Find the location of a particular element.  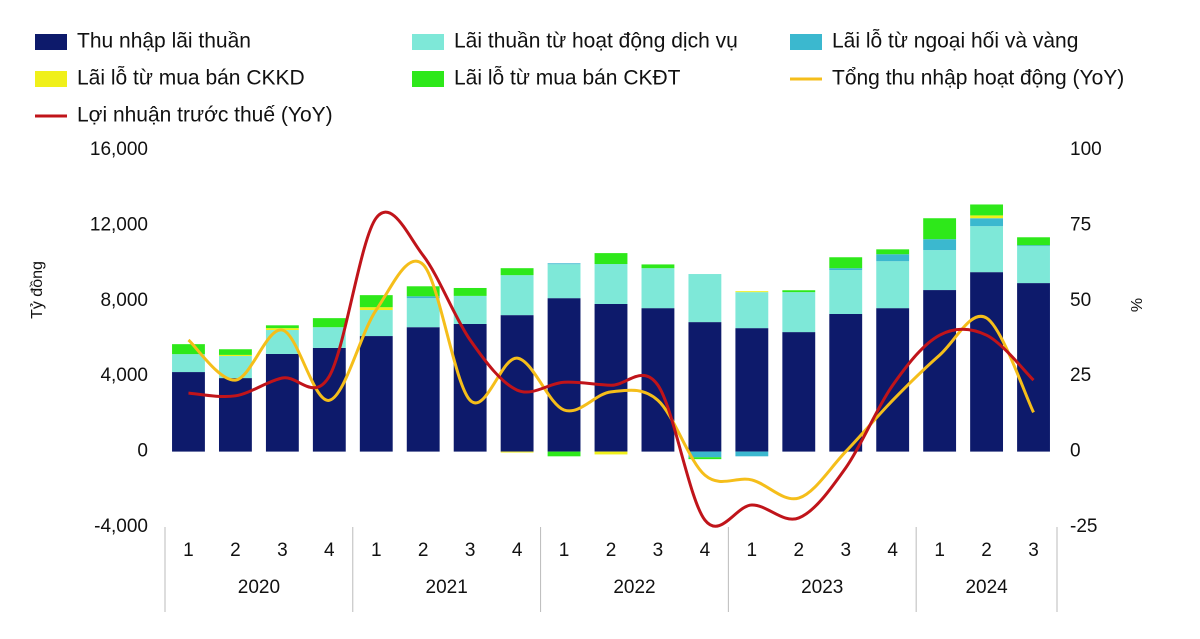

y2-tick-label: 100 is located at coordinates (1086, 149).